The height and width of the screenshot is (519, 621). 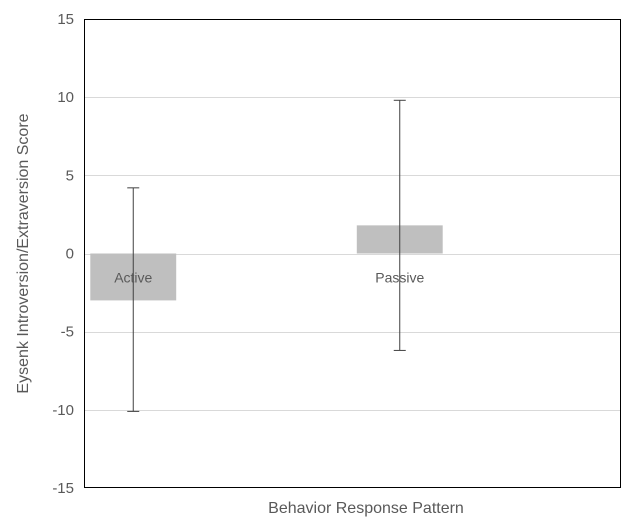 What do you see at coordinates (65, 19) in the screenshot?
I see `y-tick-label: 15` at bounding box center [65, 19].